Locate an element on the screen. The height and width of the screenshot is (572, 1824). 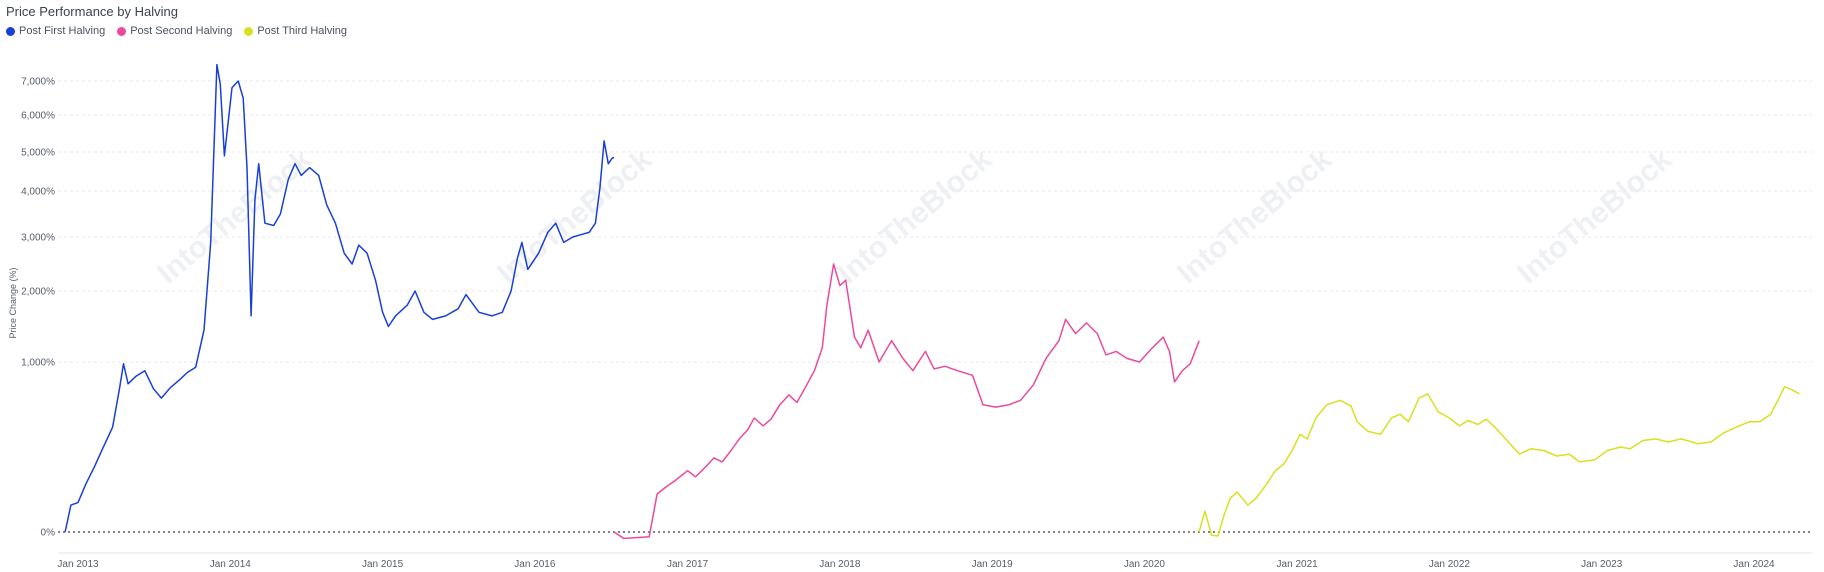
y-tick-label-5: 5,000% is located at coordinates (38, 153).